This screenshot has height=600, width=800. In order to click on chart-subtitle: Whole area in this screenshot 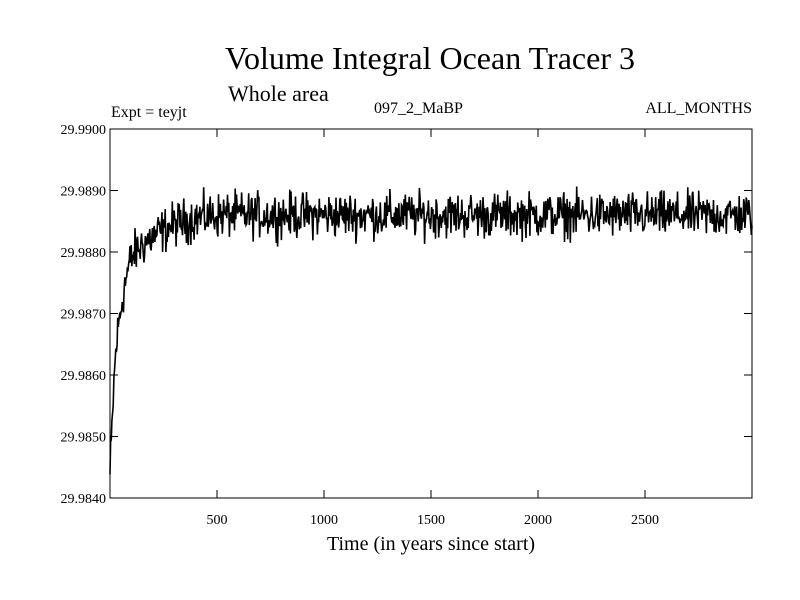, I will do `click(278, 93)`.